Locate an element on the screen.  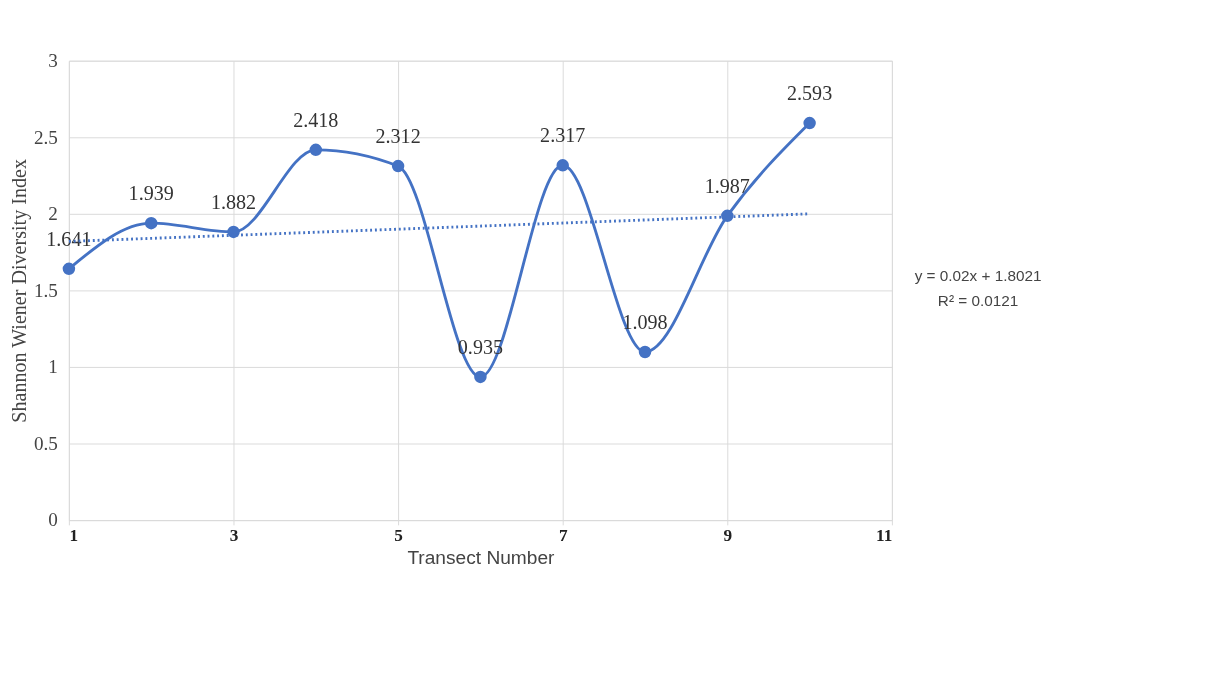
y-tick-label: 2 is located at coordinates (53, 214).